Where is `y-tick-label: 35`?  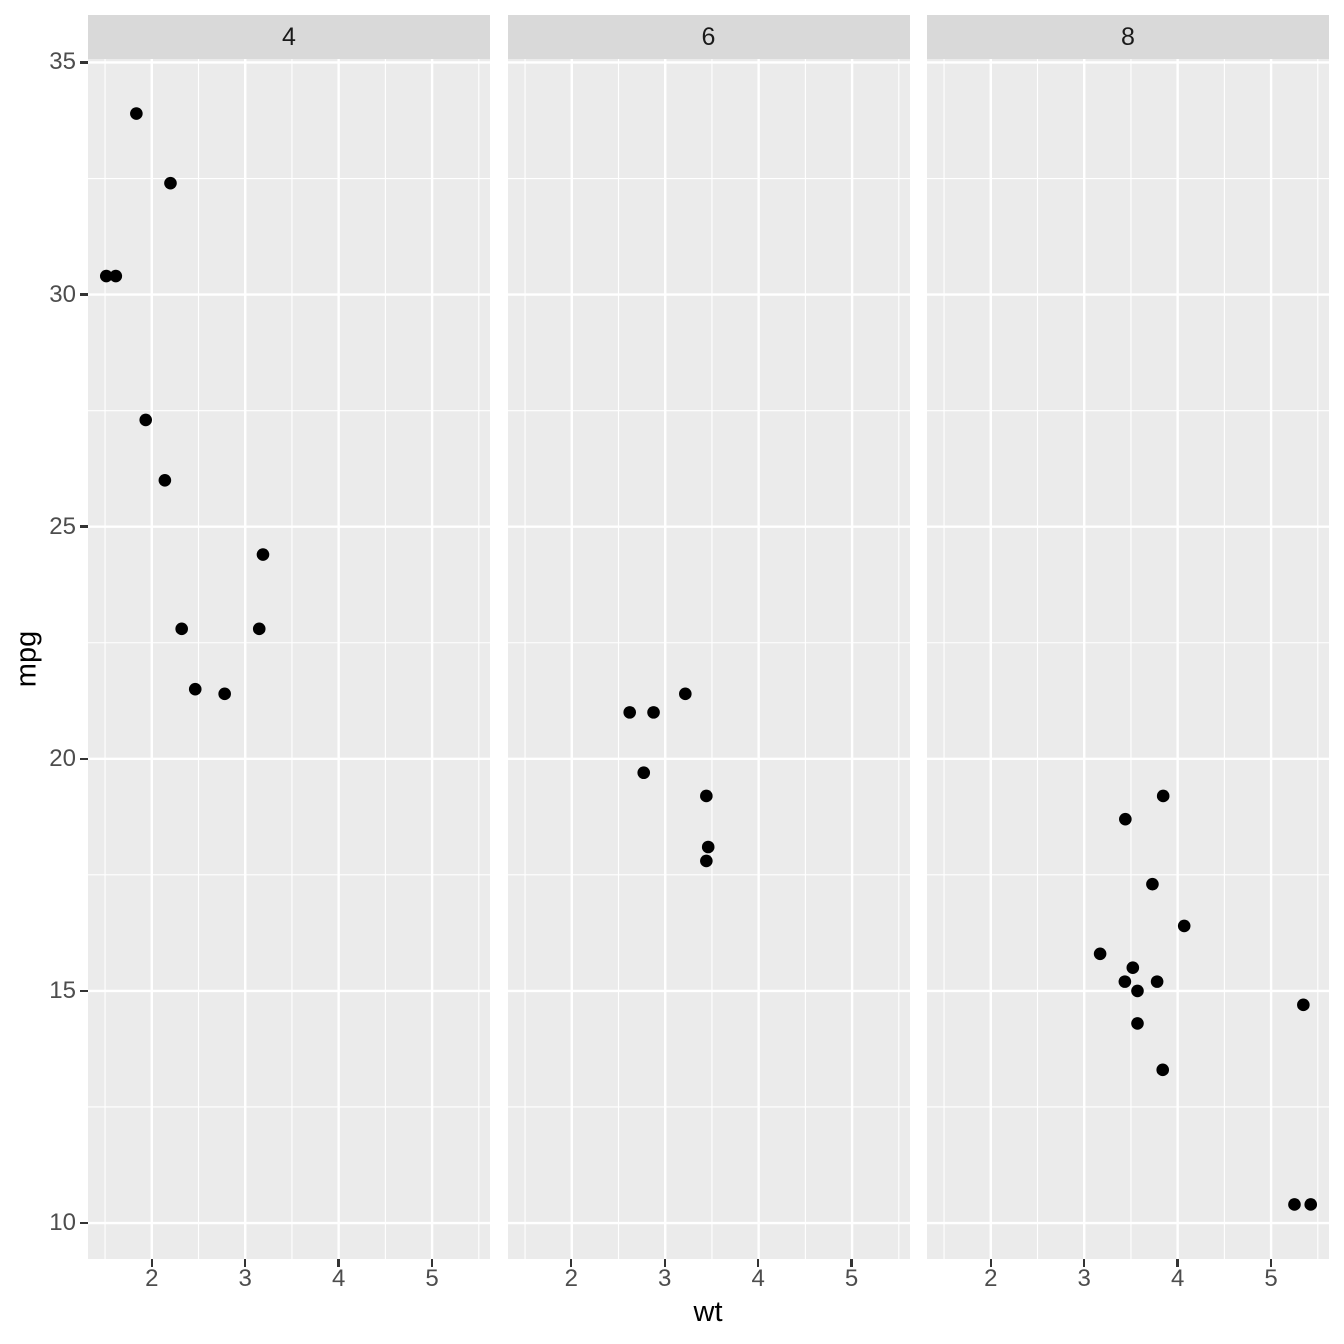
y-tick-label: 35 is located at coordinates (62, 62).